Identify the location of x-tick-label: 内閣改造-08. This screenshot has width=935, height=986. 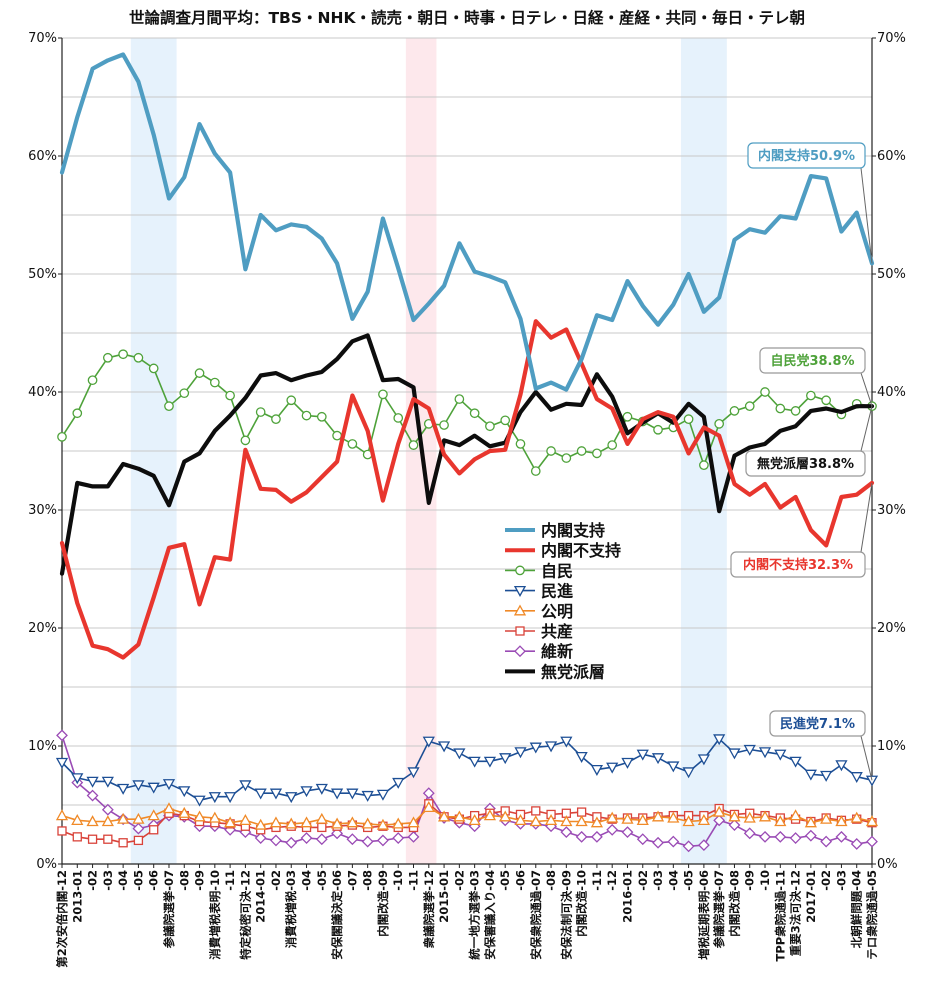
(734, 903).